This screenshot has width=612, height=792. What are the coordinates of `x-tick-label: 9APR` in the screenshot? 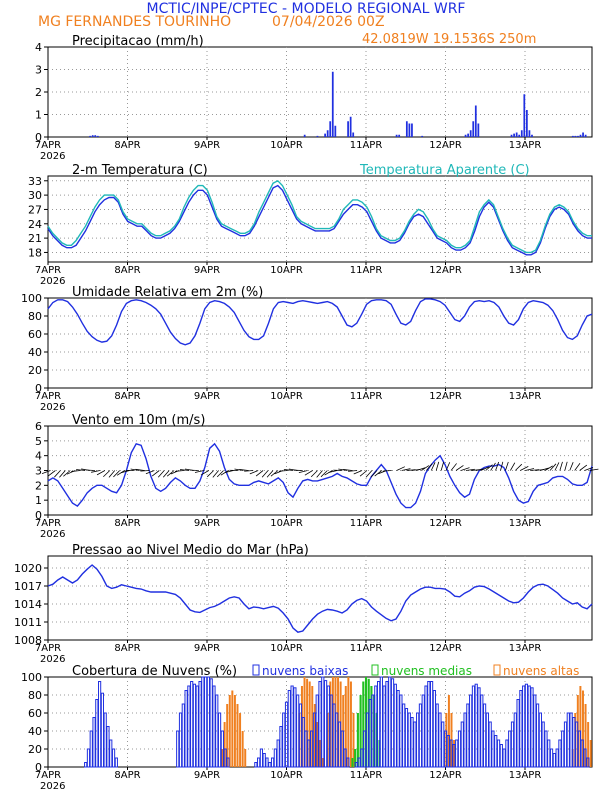 It's located at (207, 775).